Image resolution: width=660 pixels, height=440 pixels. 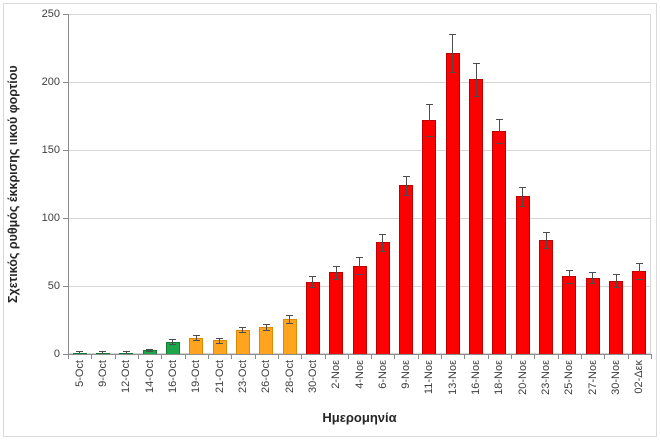 I want to click on x-axis-tick-label: 19-Oct, so click(x=196, y=377).